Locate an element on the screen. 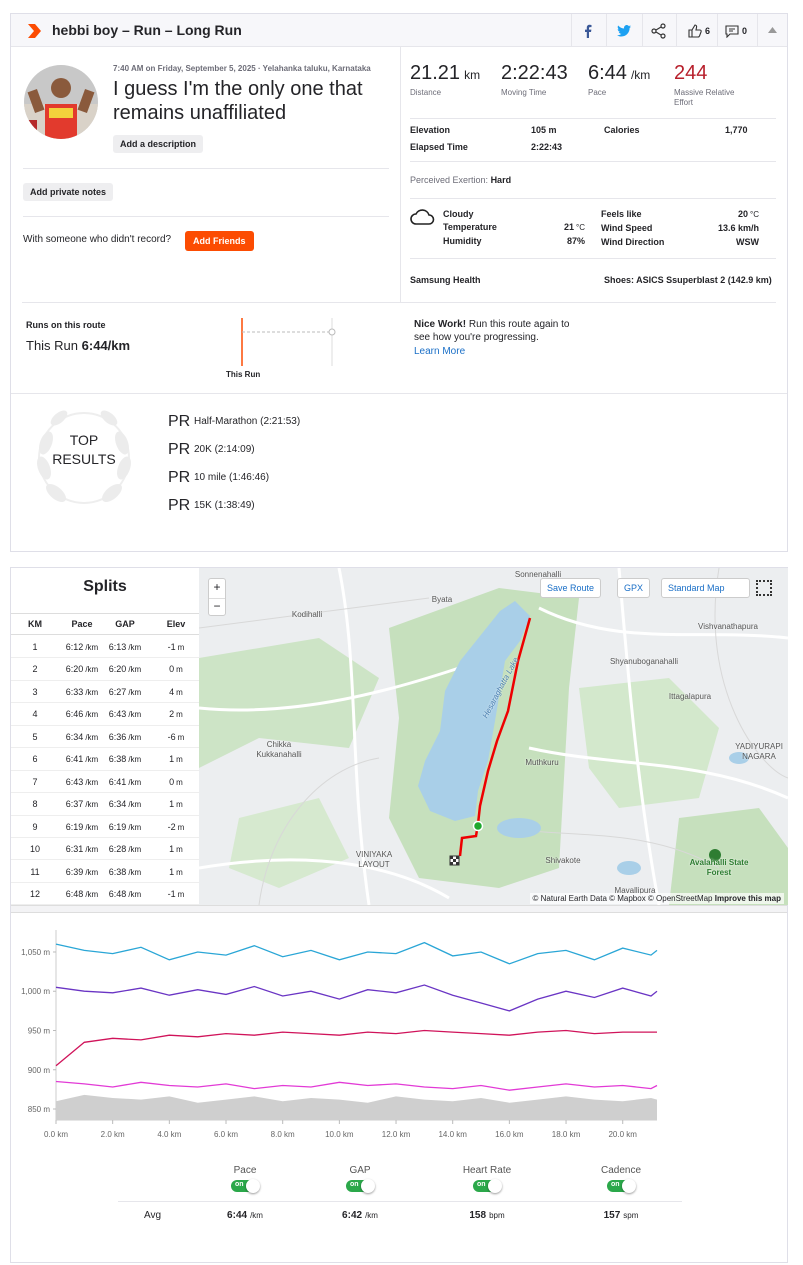  add-private-notes-button: Add private notes is located at coordinates (68, 192).